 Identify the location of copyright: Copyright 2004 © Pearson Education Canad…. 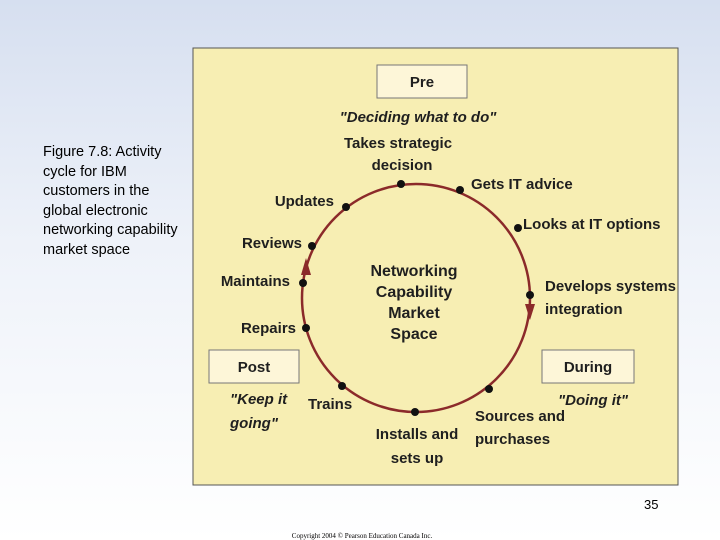
(362, 536).